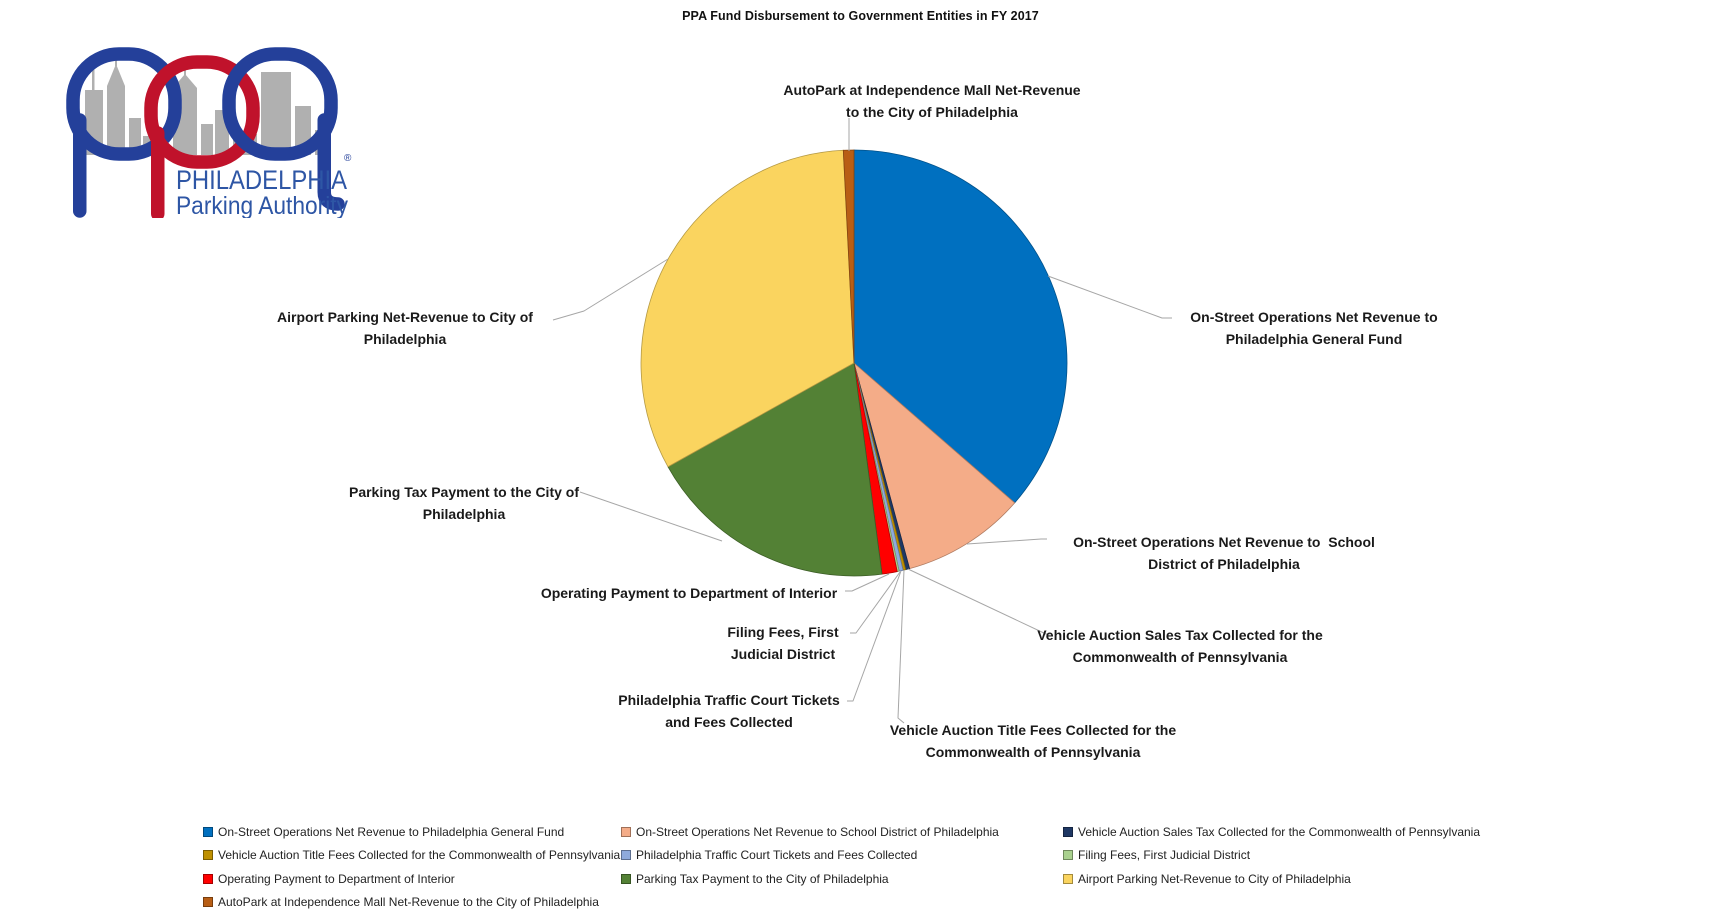 Image resolution: width=1721 pixels, height=915 pixels. What do you see at coordinates (405, 317) in the screenshot?
I see `callout-label-line: Airport Parking Net-Revenue to City of` at bounding box center [405, 317].